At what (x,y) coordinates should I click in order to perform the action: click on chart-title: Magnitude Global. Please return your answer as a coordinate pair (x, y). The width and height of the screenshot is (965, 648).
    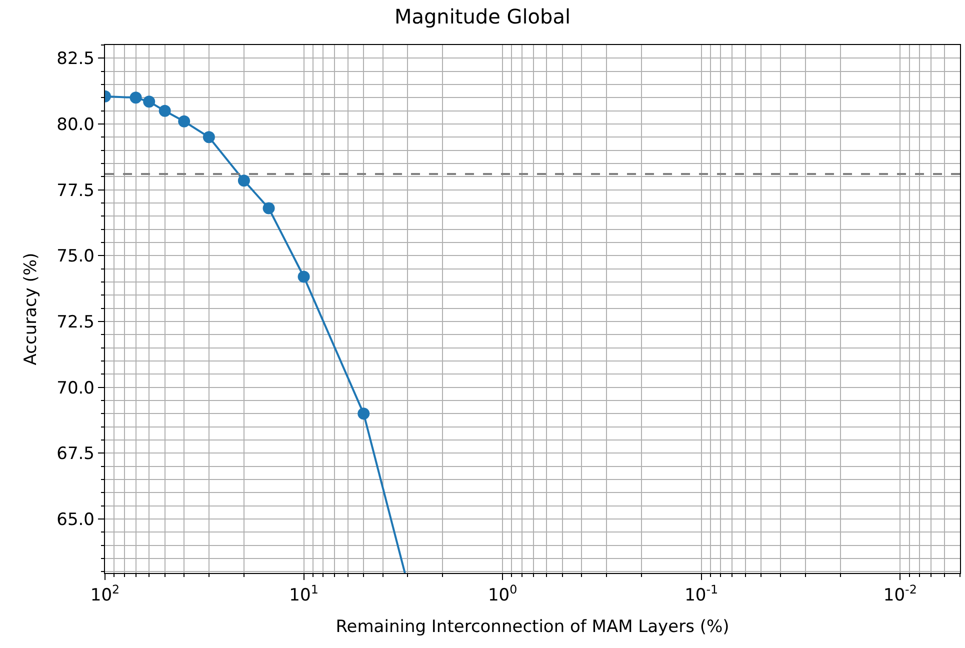
    Looking at the image, I should click on (482, 16).